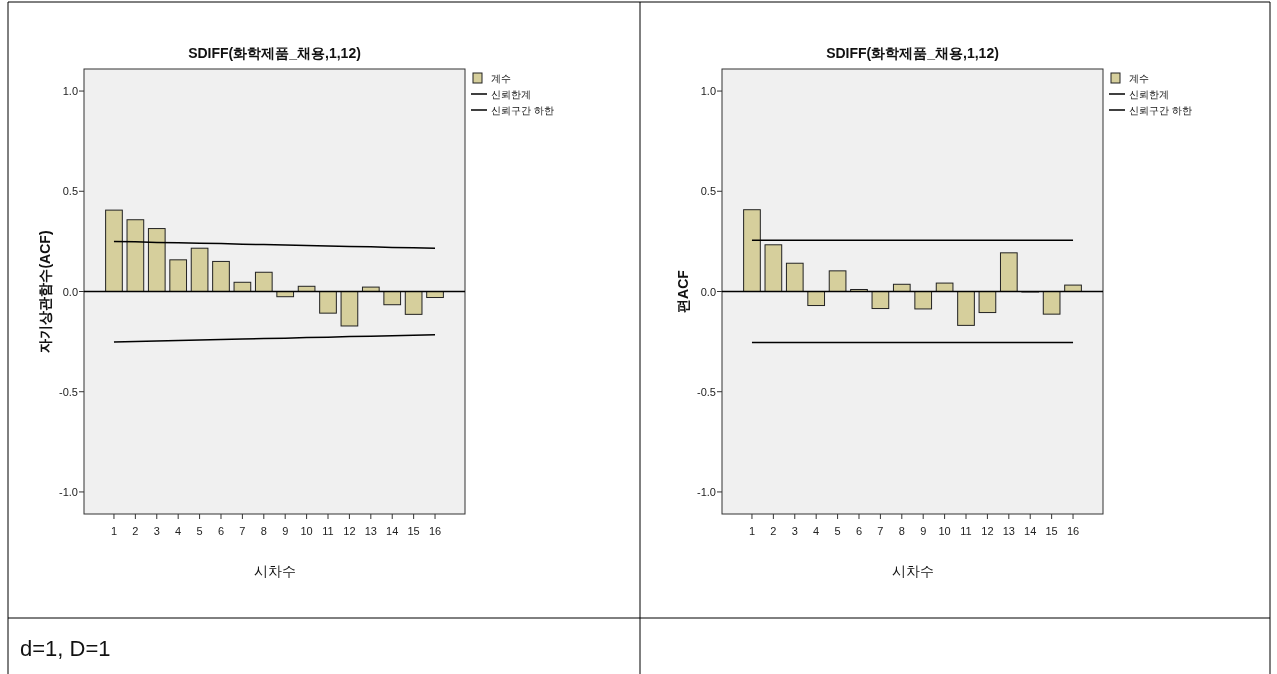 This screenshot has height=674, width=1277. I want to click on y-axis-title: 자기상관함수(ACF), so click(45, 291).